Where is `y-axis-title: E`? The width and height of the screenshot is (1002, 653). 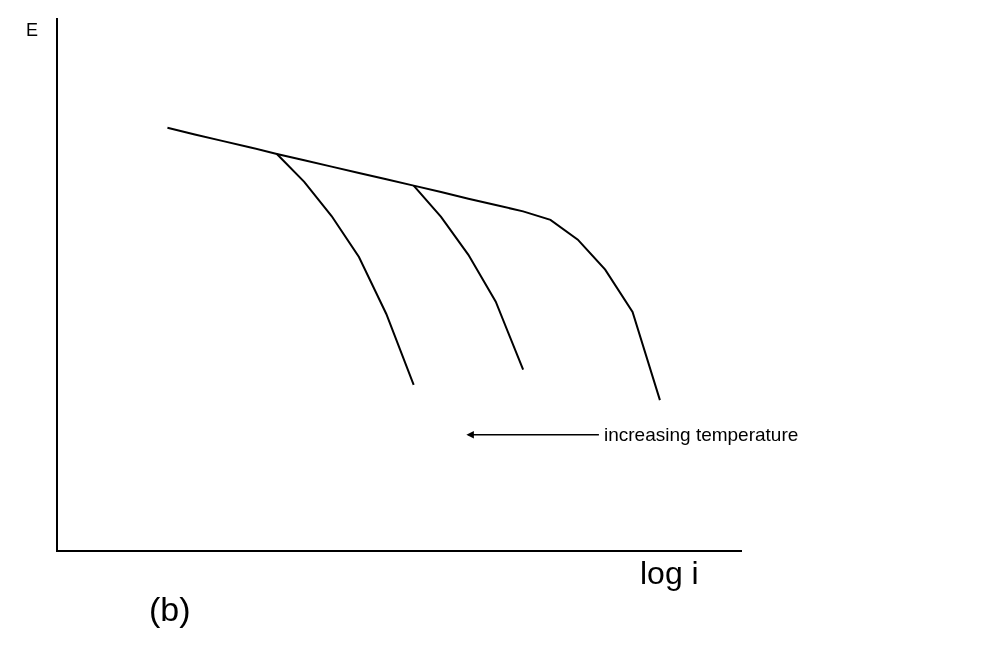
y-axis-title: E is located at coordinates (32, 30).